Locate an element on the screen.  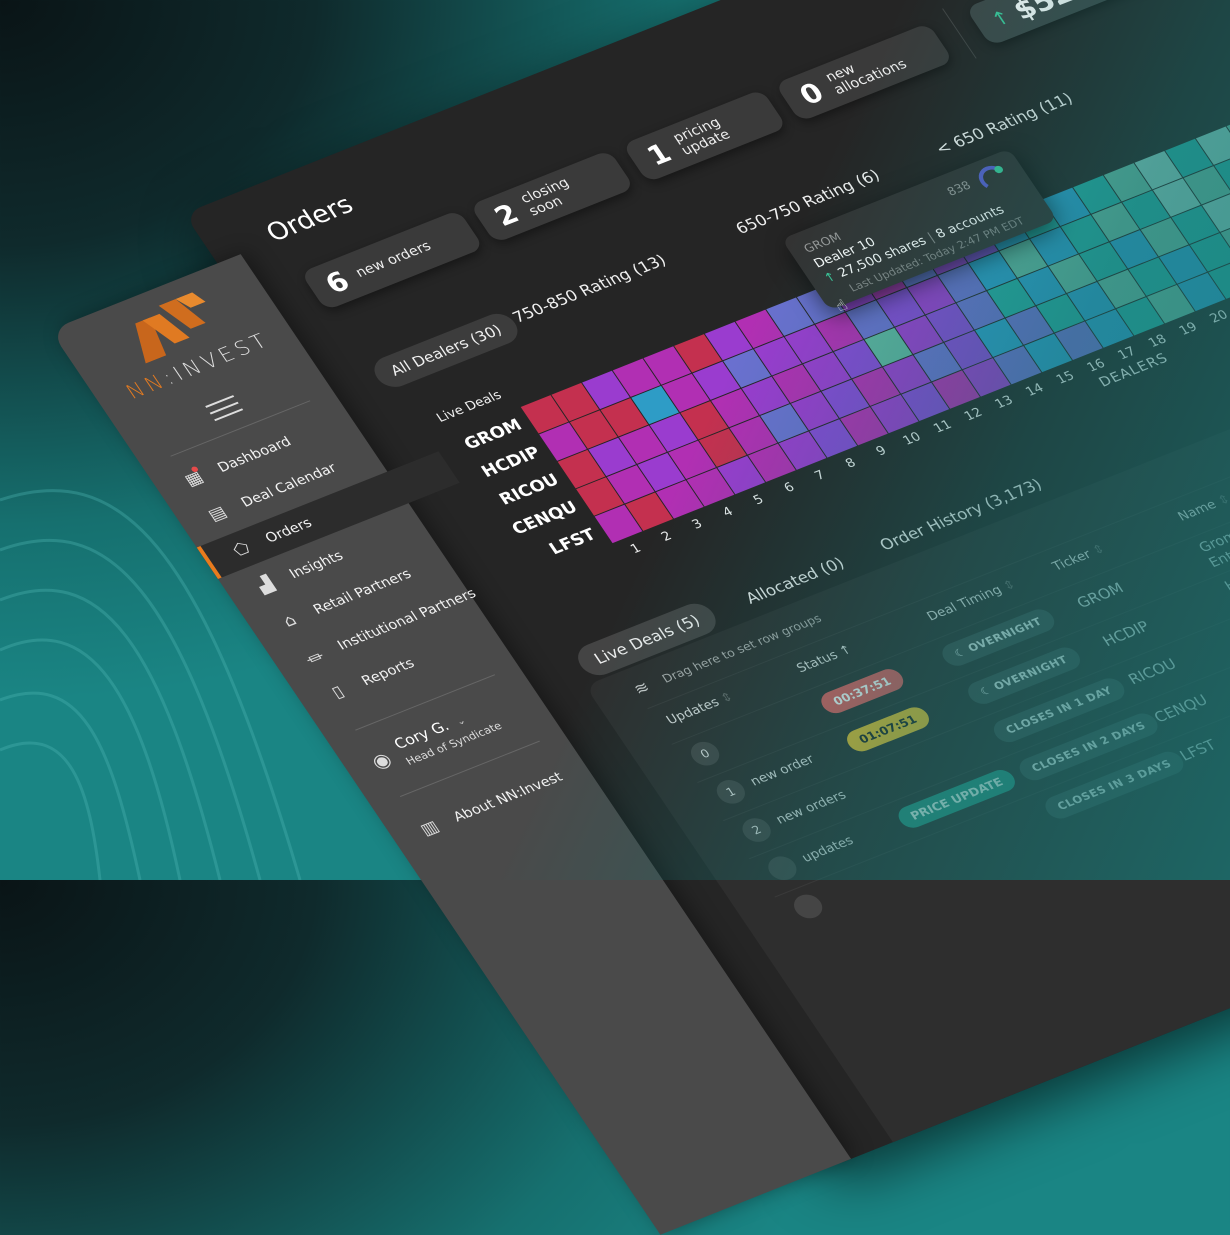
name-cell: Grom S Enter is located at coordinates (1213, 549).